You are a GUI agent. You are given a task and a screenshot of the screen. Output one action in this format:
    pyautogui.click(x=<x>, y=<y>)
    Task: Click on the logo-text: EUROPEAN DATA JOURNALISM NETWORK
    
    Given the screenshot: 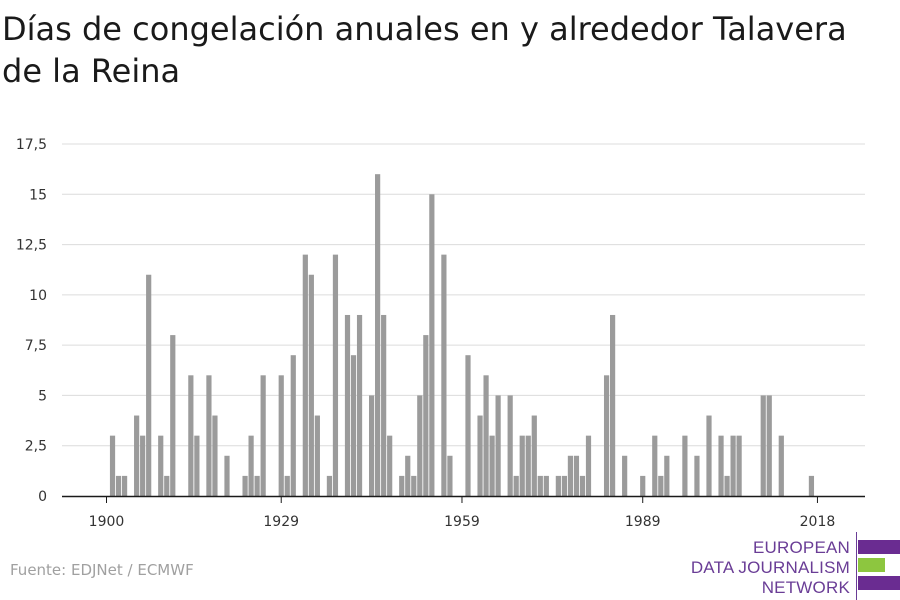 What is the action you would take?
    pyautogui.click(x=770, y=568)
    